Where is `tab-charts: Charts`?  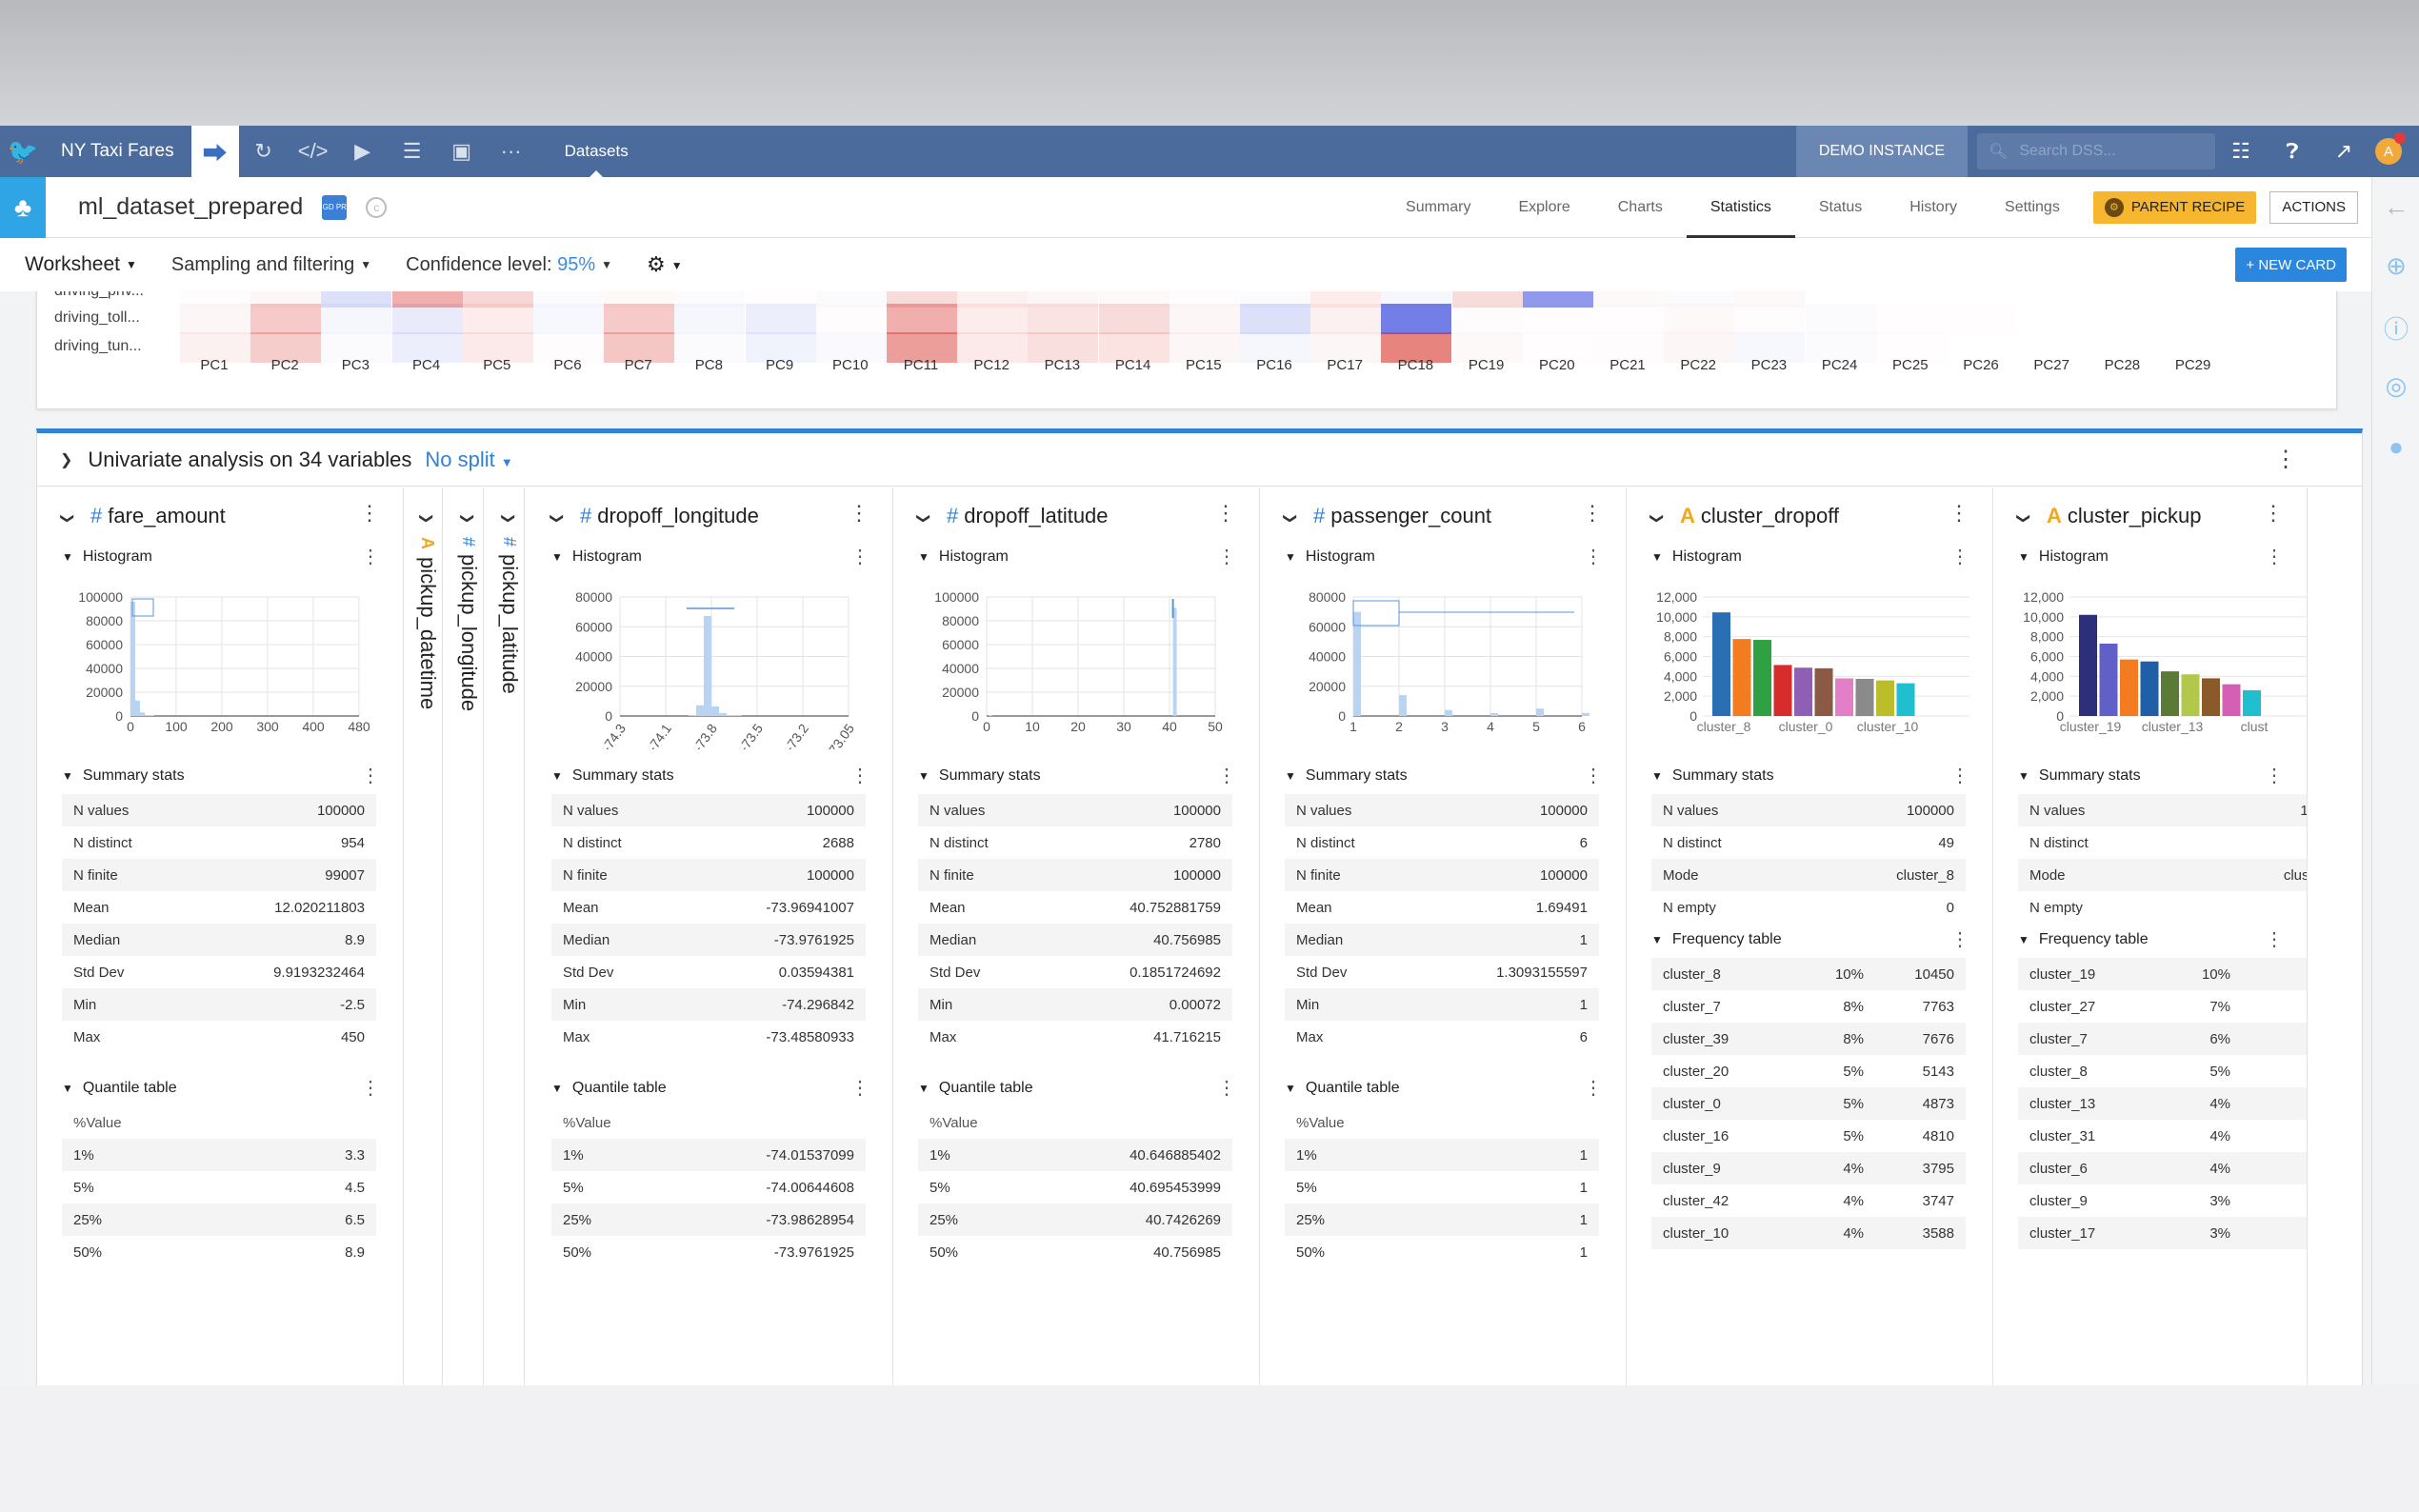
tab-charts: Charts is located at coordinates (1640, 206).